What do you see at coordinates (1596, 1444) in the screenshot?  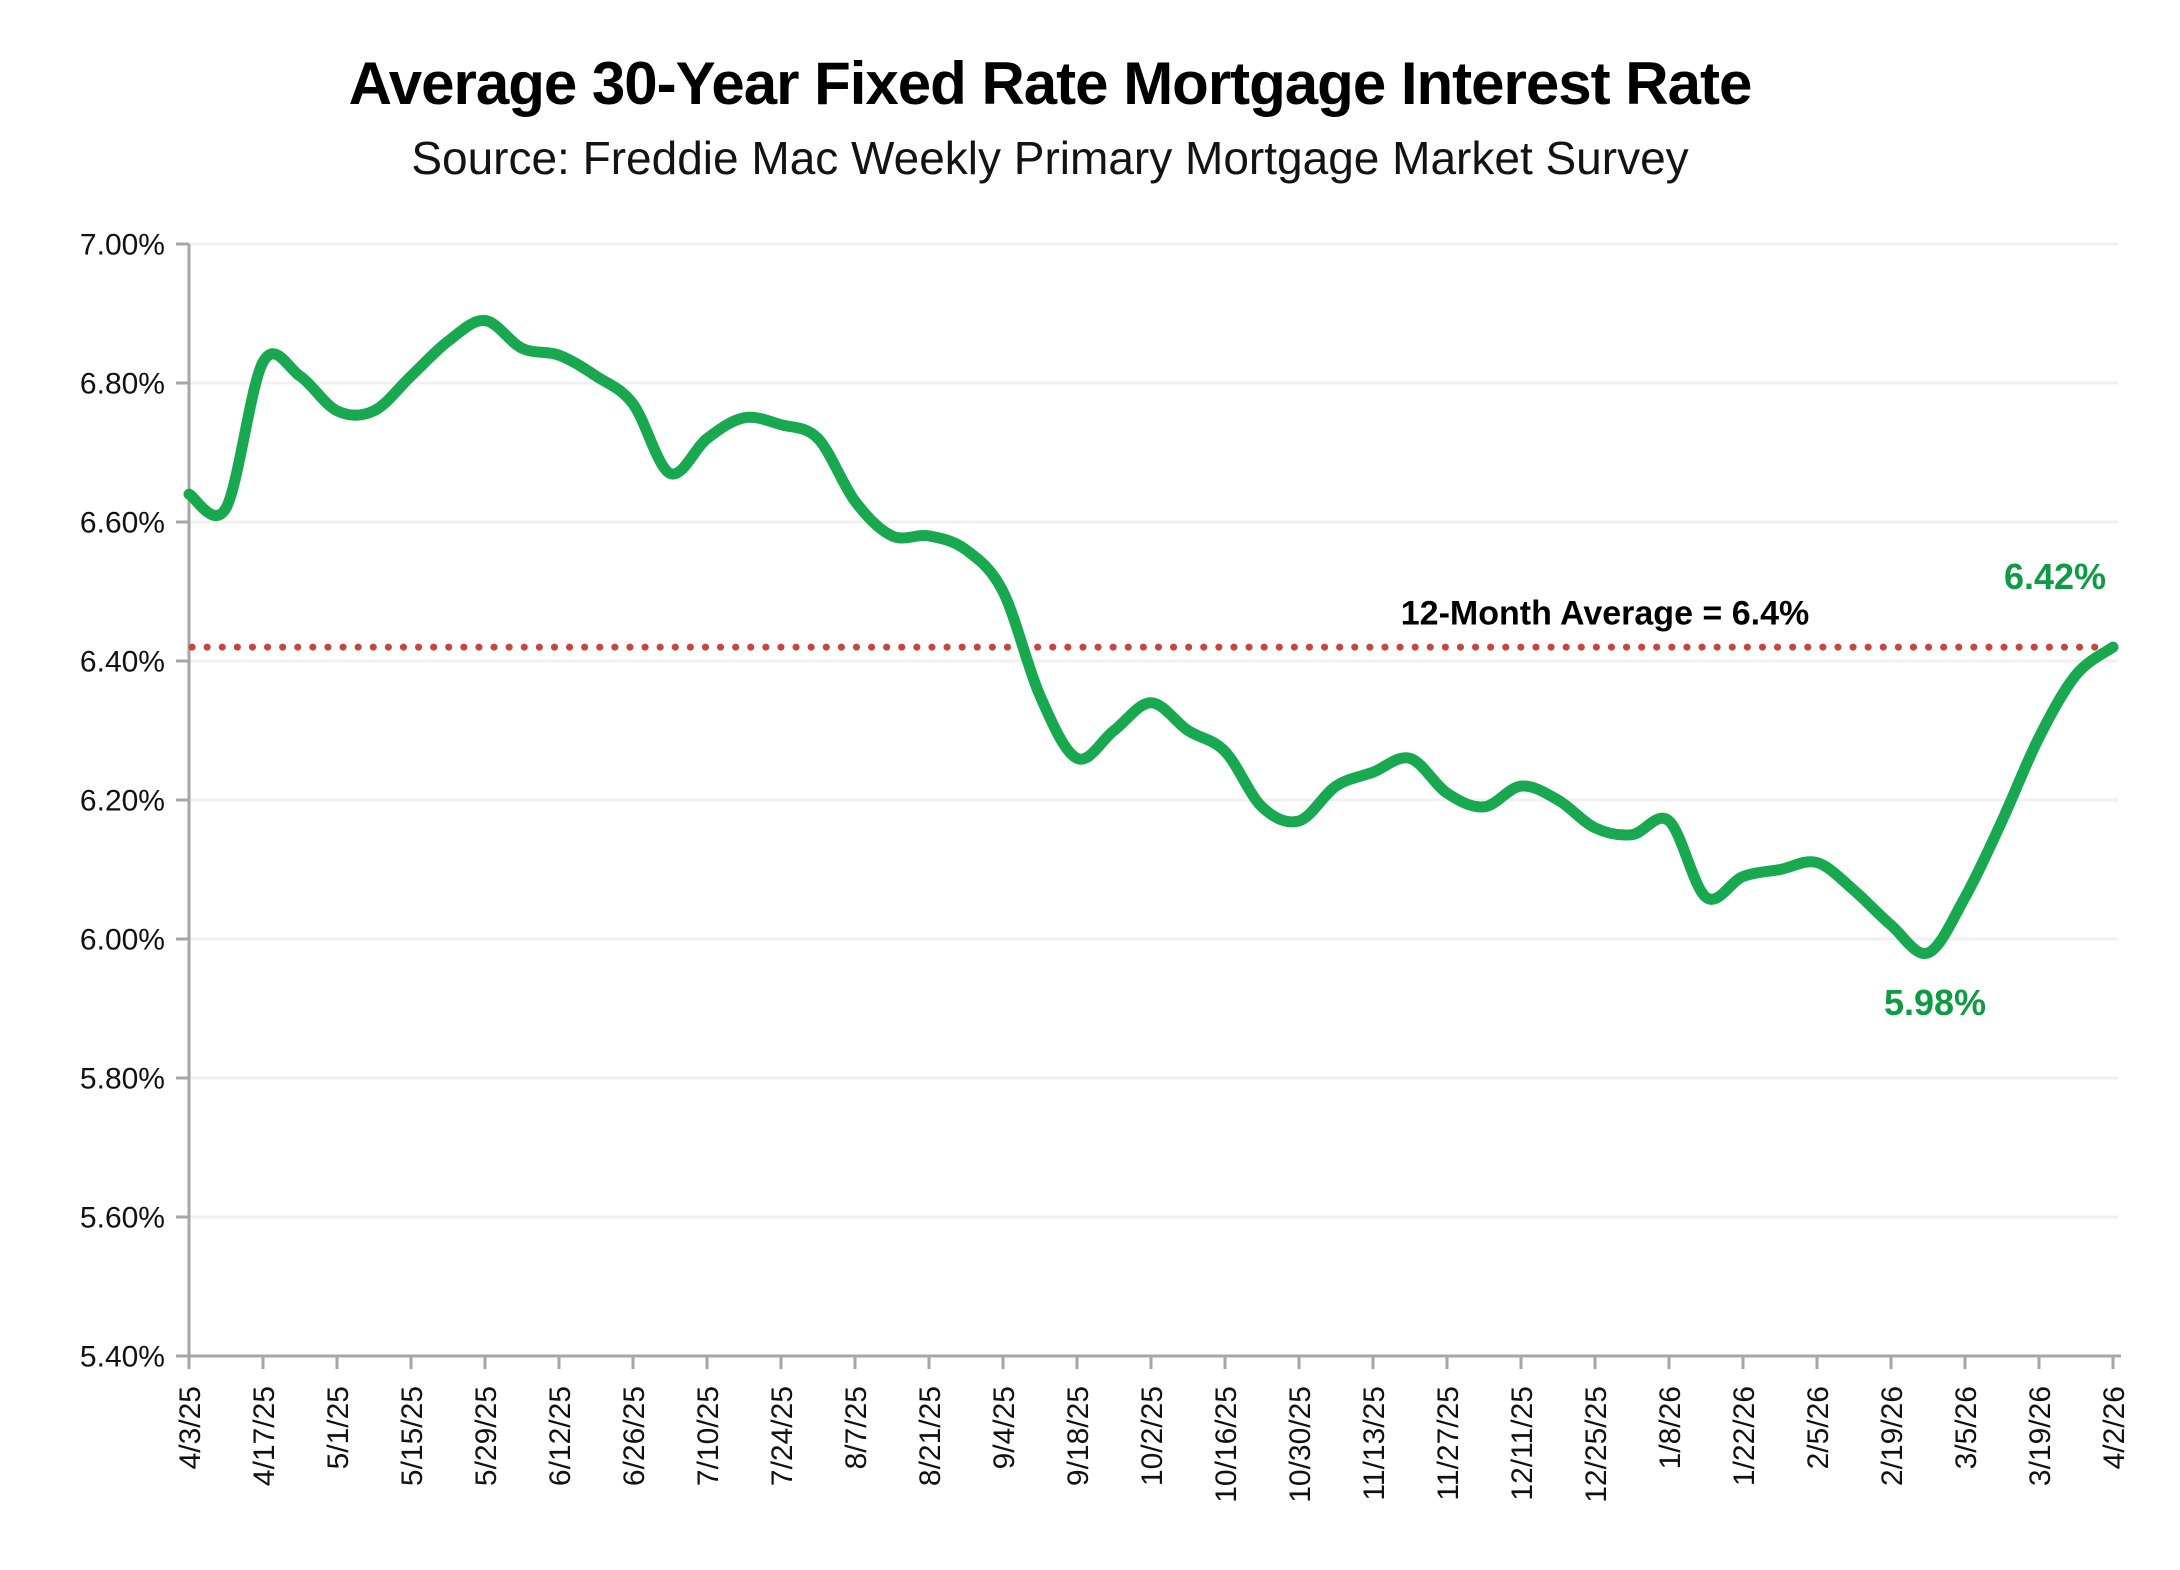 I see `x-tick-label: 12/25/25` at bounding box center [1596, 1444].